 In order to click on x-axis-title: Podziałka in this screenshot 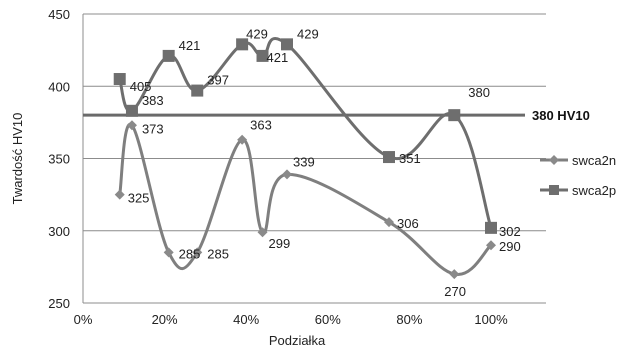, I will do `click(297, 340)`.